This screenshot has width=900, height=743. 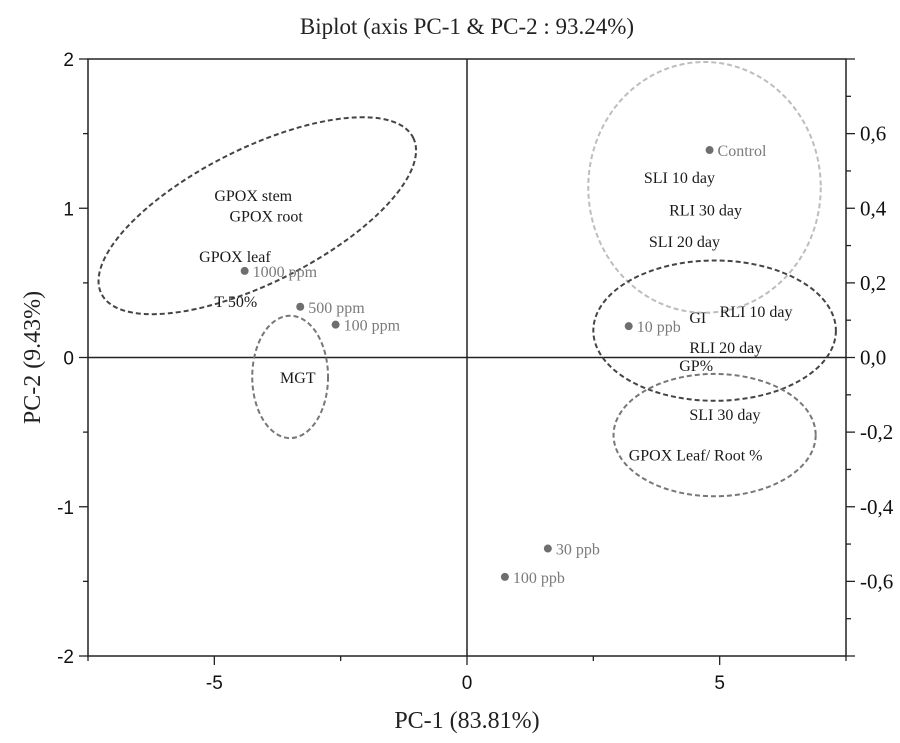 What do you see at coordinates (873, 208) in the screenshot?
I see `y2-tick-label: 0,4` at bounding box center [873, 208].